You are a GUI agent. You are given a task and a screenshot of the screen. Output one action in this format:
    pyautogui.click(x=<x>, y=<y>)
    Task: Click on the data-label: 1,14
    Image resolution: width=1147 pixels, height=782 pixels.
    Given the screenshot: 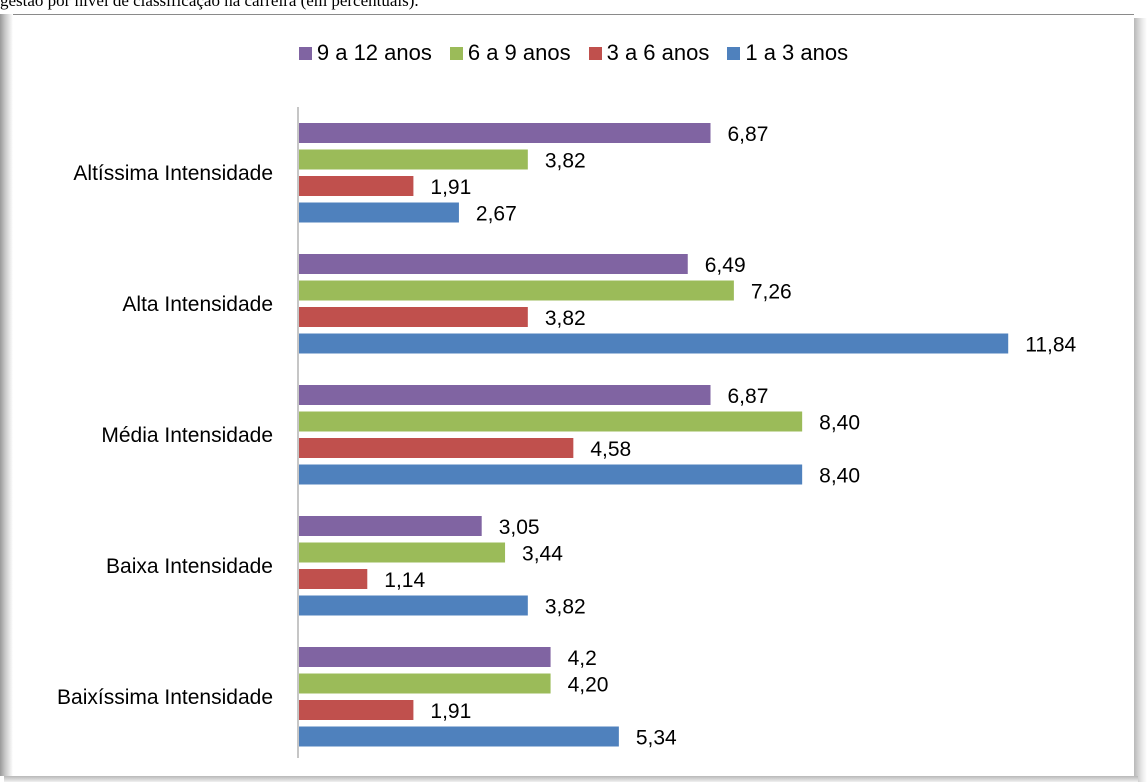 What is the action you would take?
    pyautogui.click(x=404, y=580)
    